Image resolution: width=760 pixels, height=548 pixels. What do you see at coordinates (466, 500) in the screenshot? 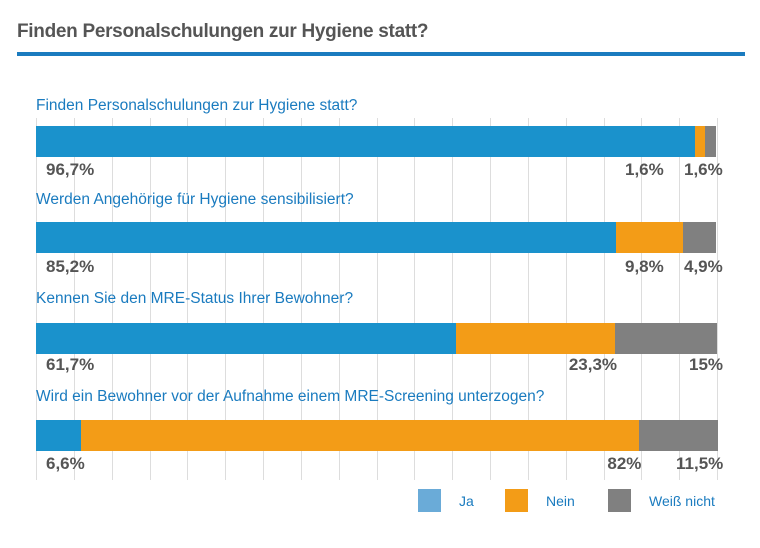
I see `legend-label: Ja` at bounding box center [466, 500].